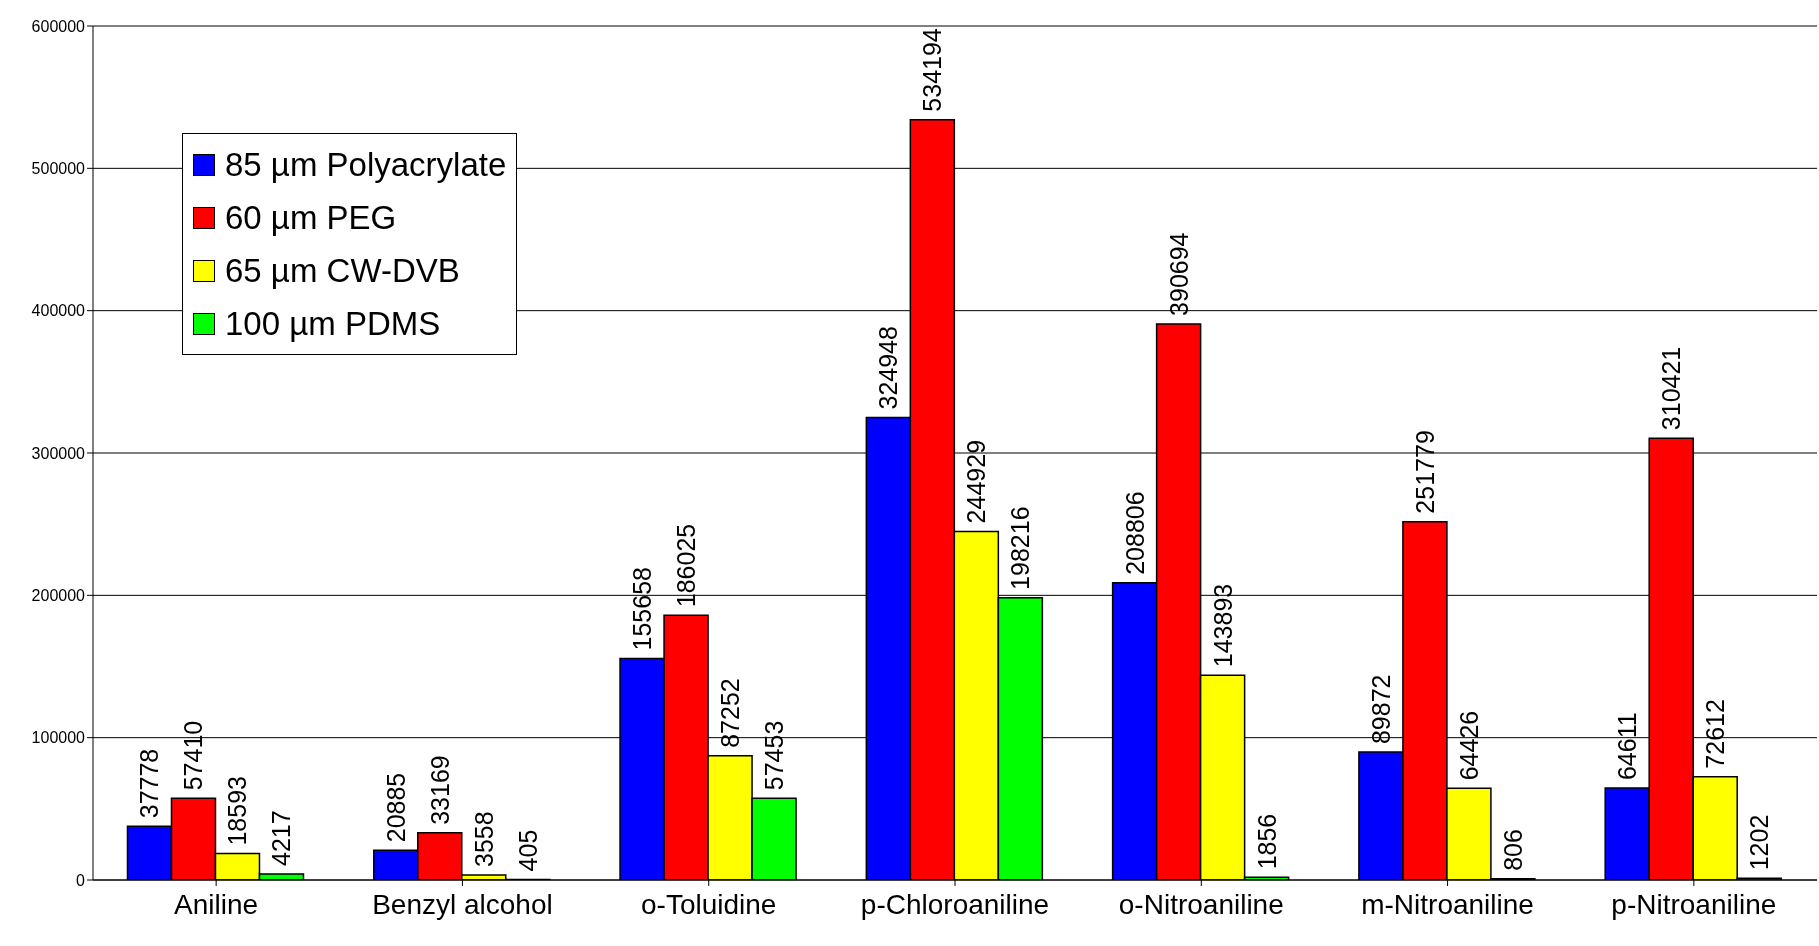 The image size is (1819, 946). Describe the element at coordinates (1380, 709) in the screenshot. I see `data-label: 89872` at that location.